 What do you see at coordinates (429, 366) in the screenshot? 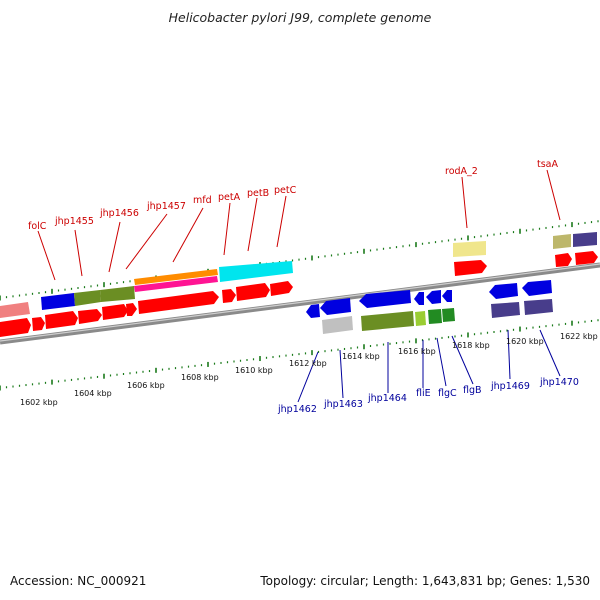
I see `bottom-leader-lines` at bounding box center [429, 366].